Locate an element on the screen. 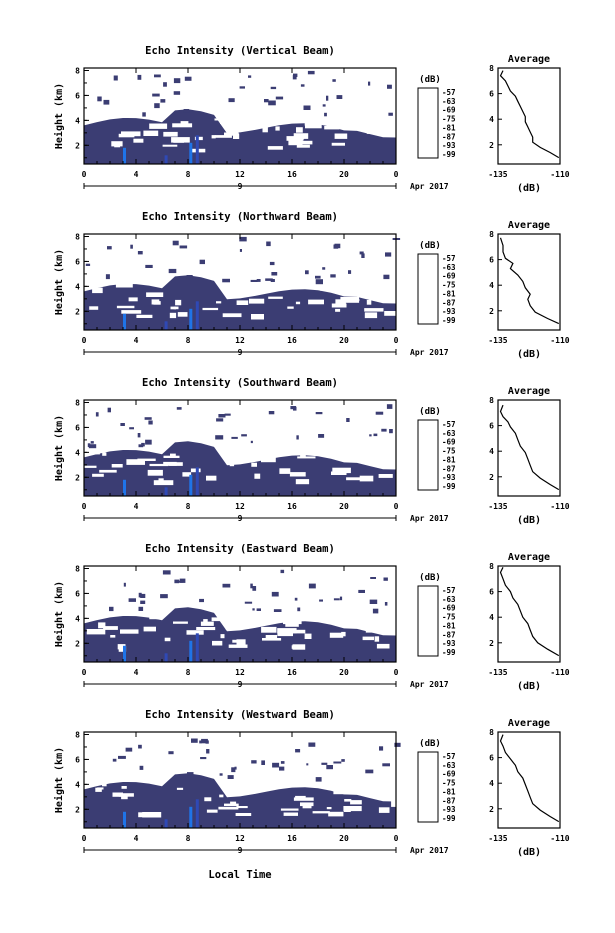  average-y-tick-label: 8 is located at coordinates (491, 566).